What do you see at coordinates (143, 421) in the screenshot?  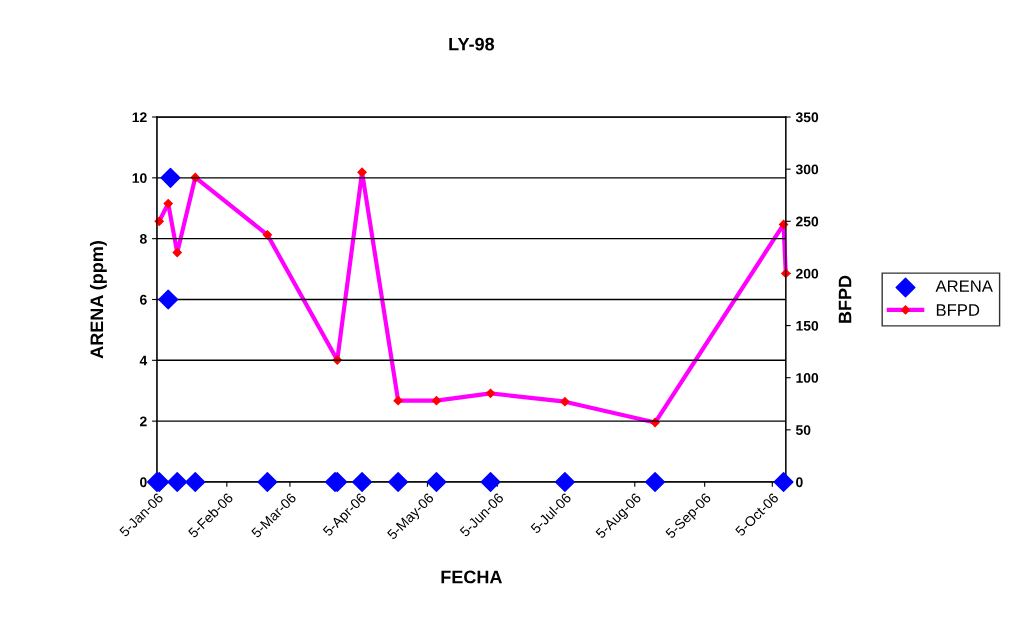 I see `y-tick-label: 2` at bounding box center [143, 421].